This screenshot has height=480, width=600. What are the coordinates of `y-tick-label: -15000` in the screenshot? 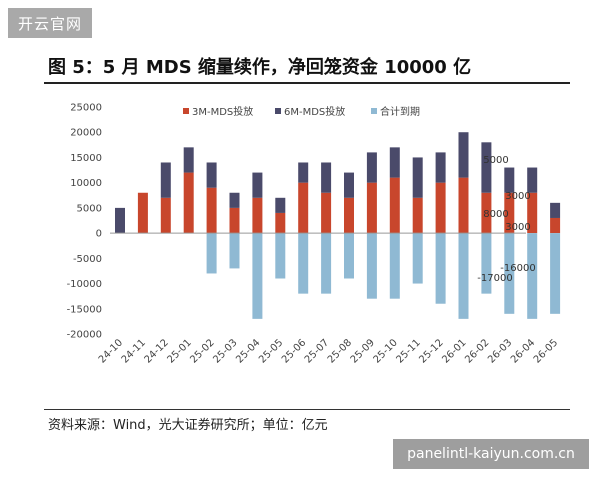 It's located at (84, 309).